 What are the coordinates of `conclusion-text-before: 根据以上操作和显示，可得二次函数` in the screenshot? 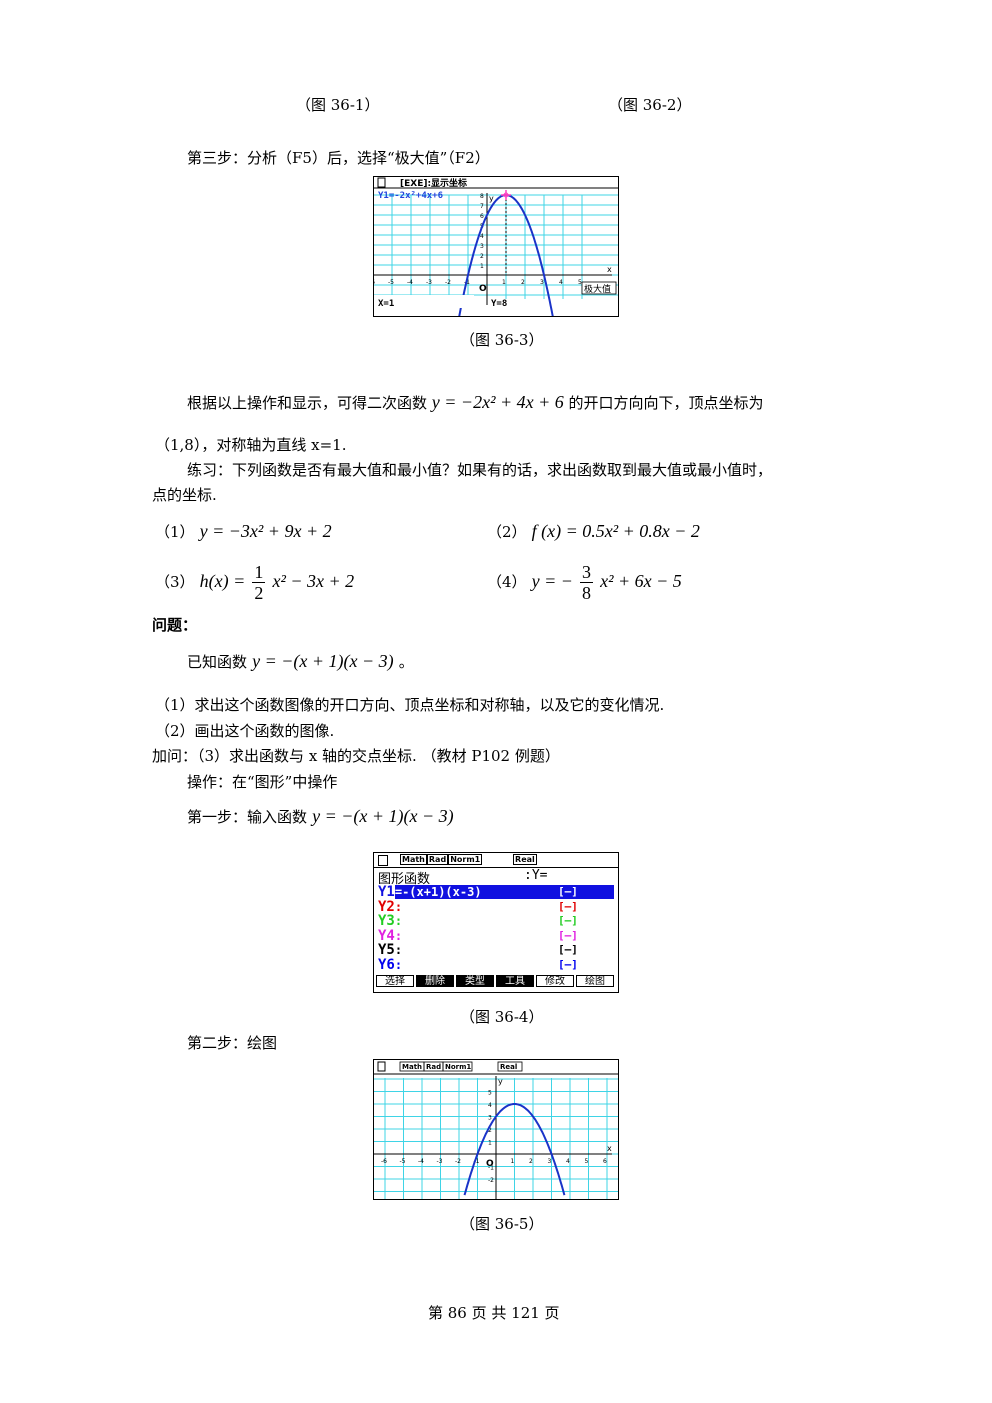 It's located at (307, 403).